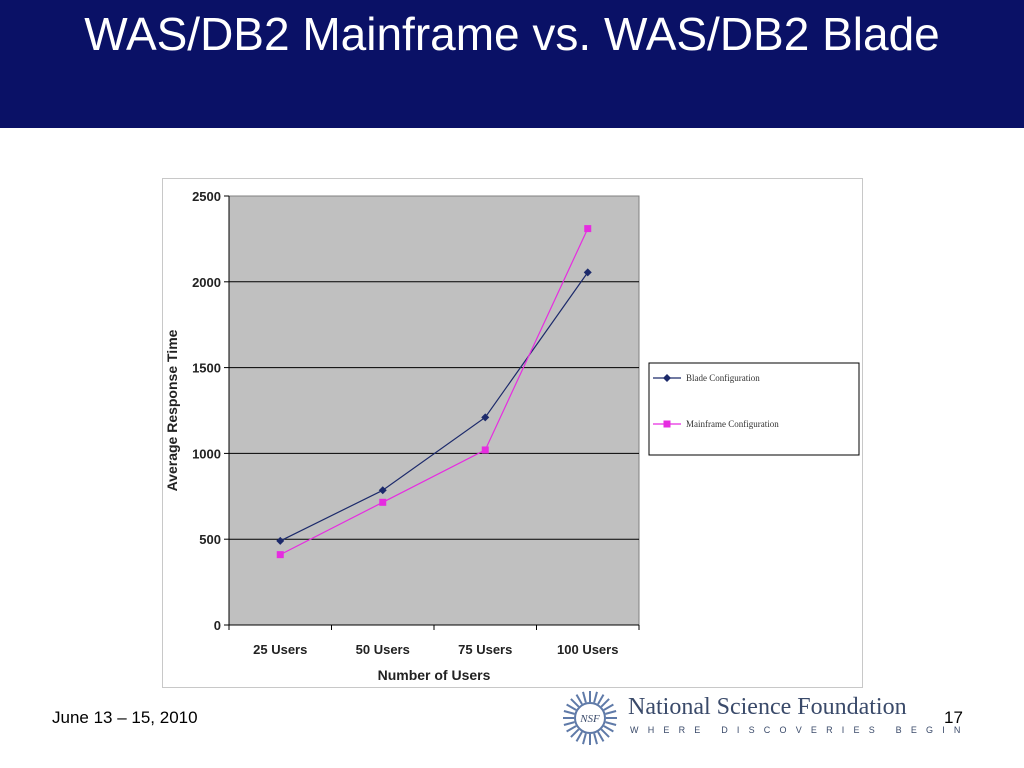  Describe the element at coordinates (206, 453) in the screenshot. I see `y-tick-label: 1000` at that location.